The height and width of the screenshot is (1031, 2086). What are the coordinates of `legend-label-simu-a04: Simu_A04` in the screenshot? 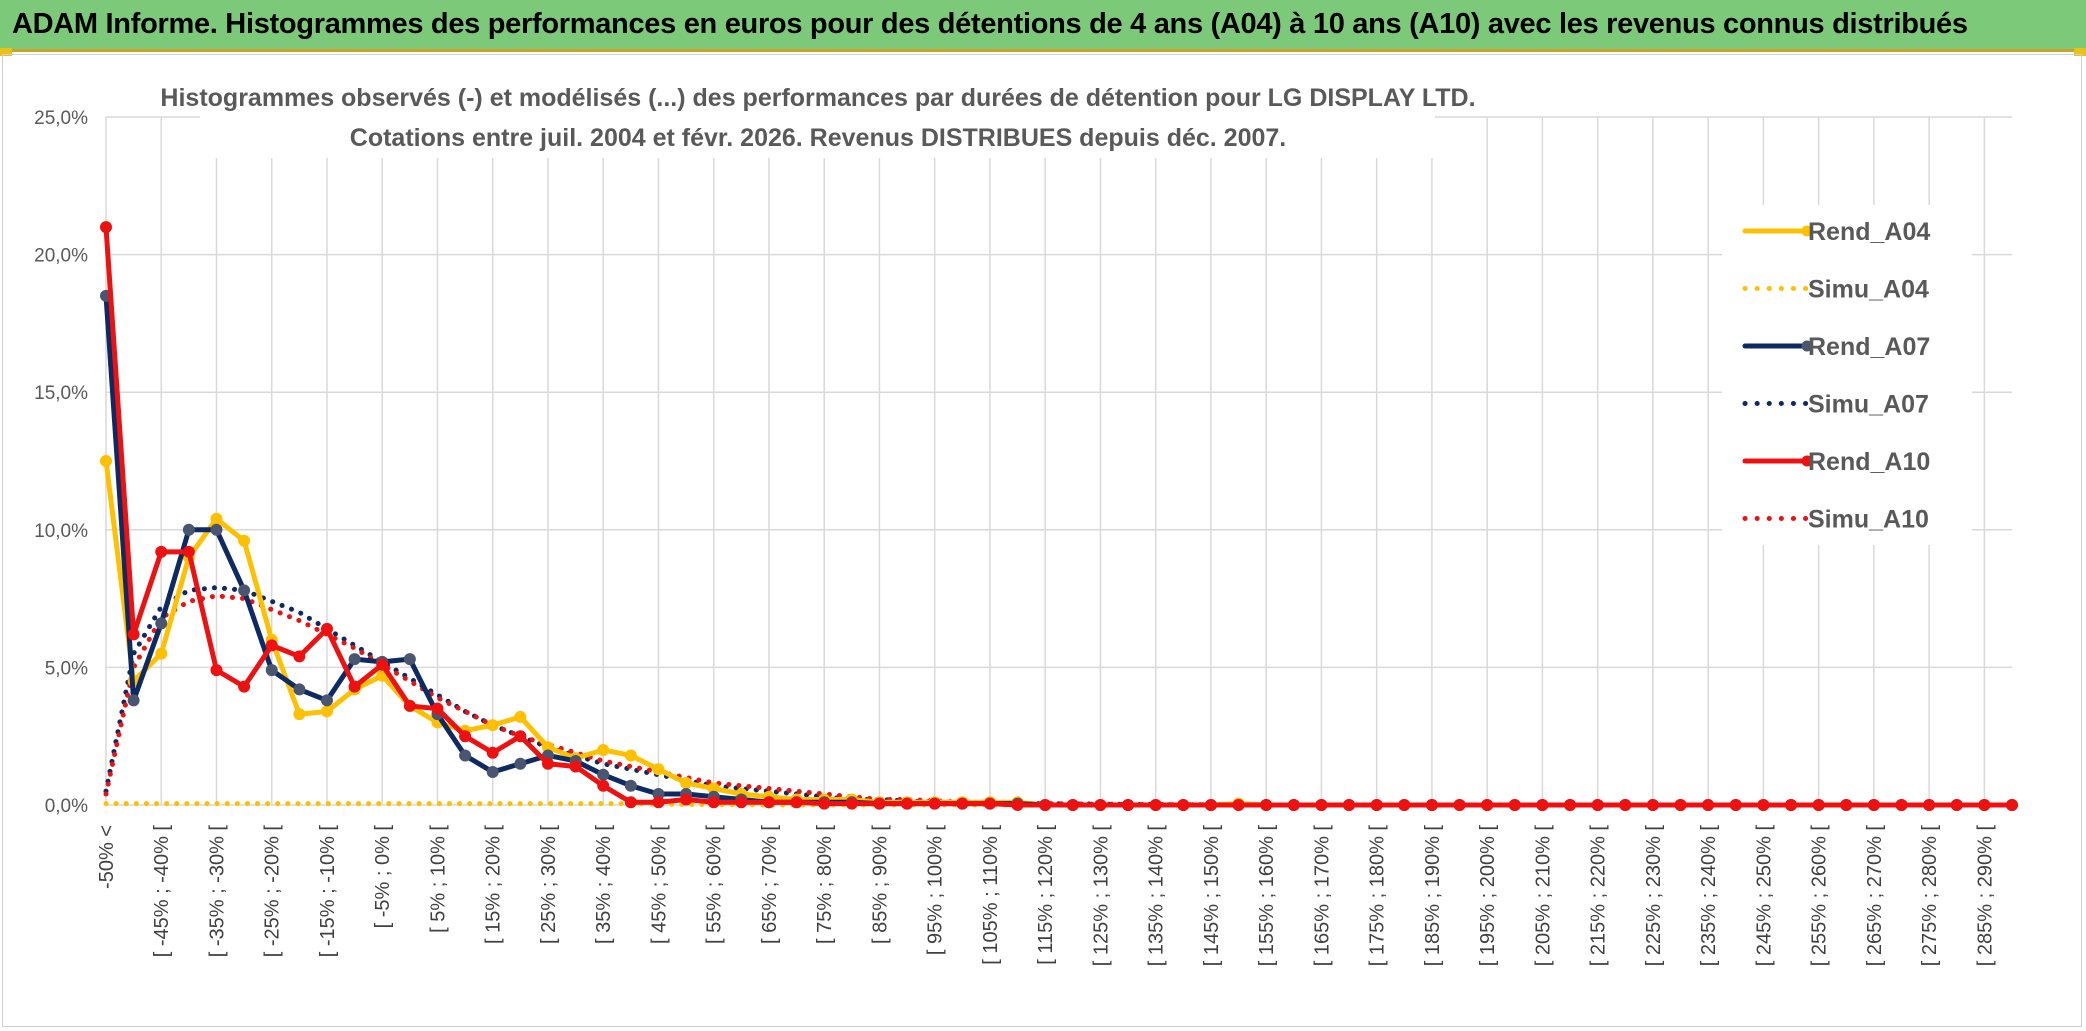 It's located at (1868, 290).